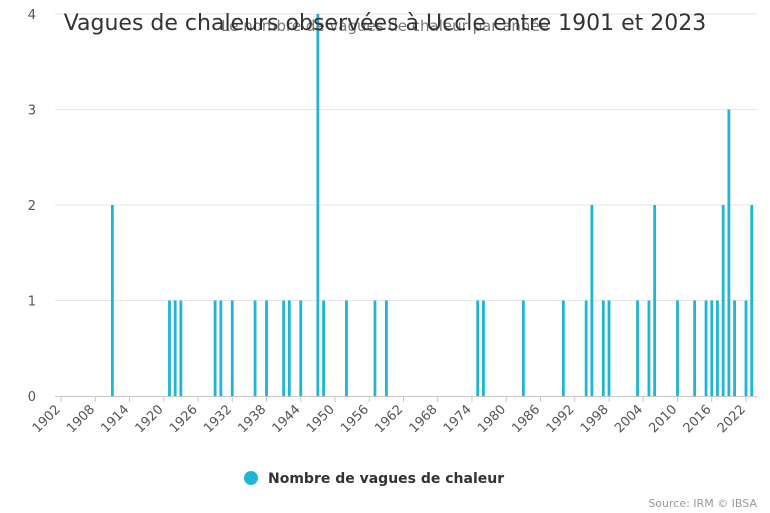 The height and width of the screenshot is (513, 770). I want to click on x-tick-label: 1944, so click(287, 419).